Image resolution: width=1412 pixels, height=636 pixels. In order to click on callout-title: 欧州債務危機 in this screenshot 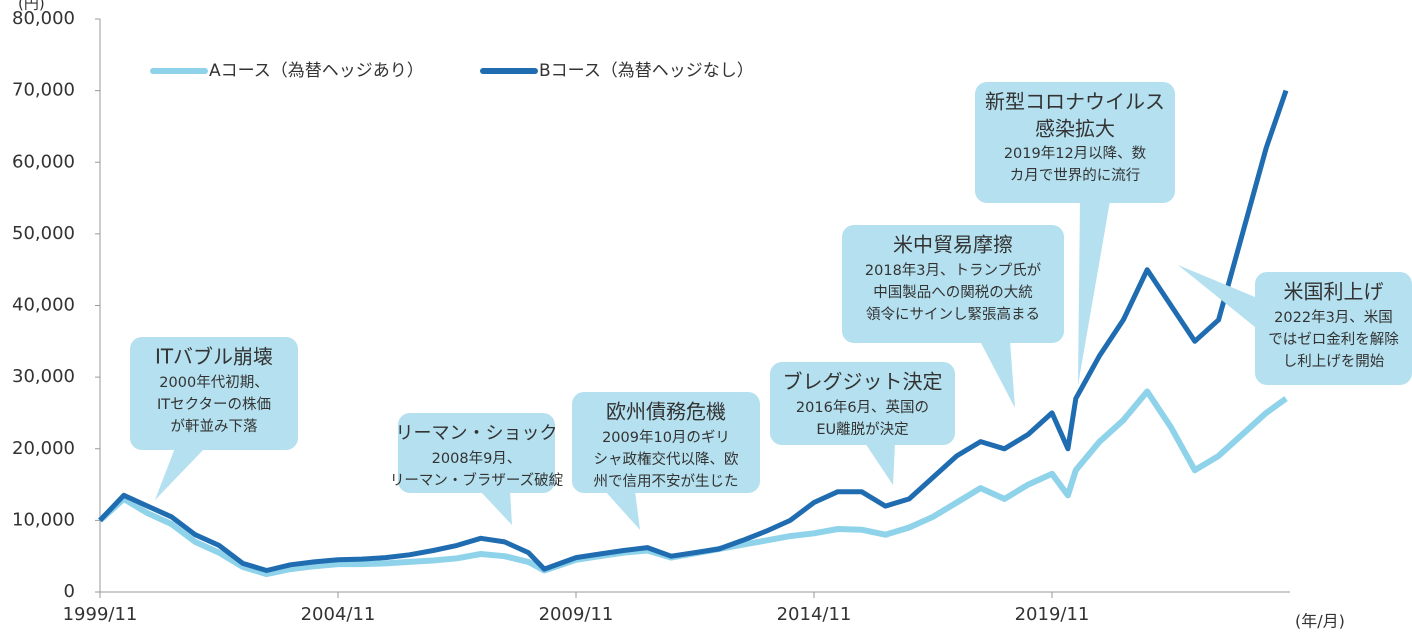, I will do `click(666, 412)`.